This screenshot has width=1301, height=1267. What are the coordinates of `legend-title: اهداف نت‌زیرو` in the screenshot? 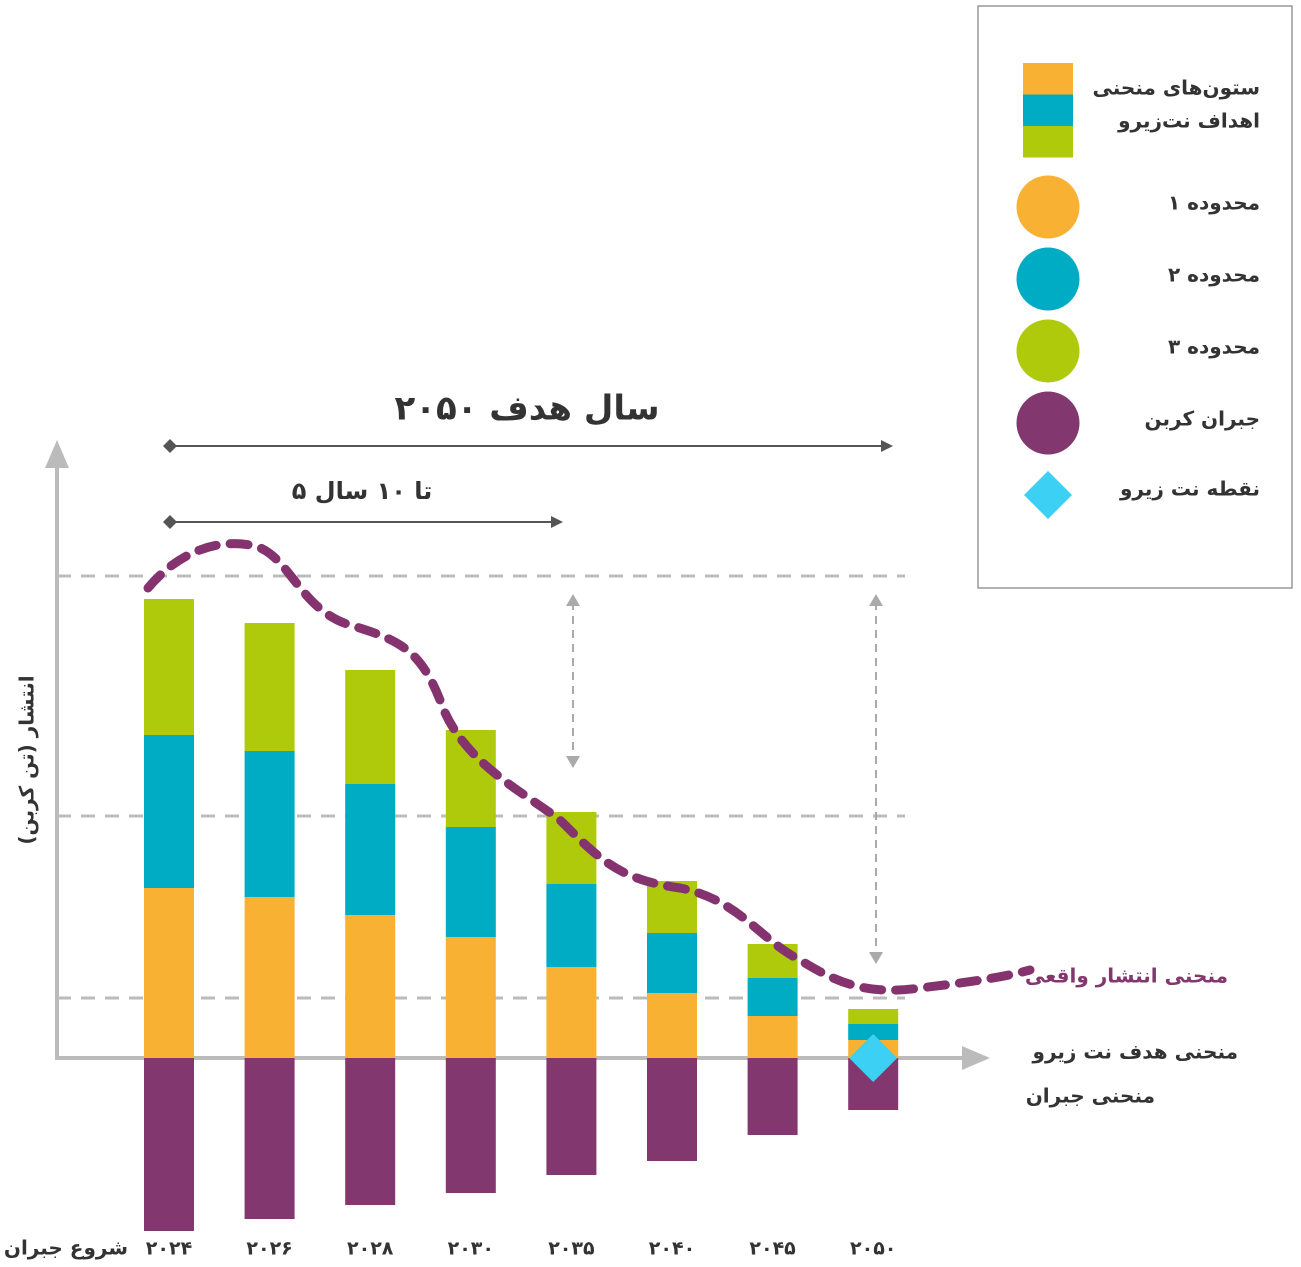 It's located at (1188, 121).